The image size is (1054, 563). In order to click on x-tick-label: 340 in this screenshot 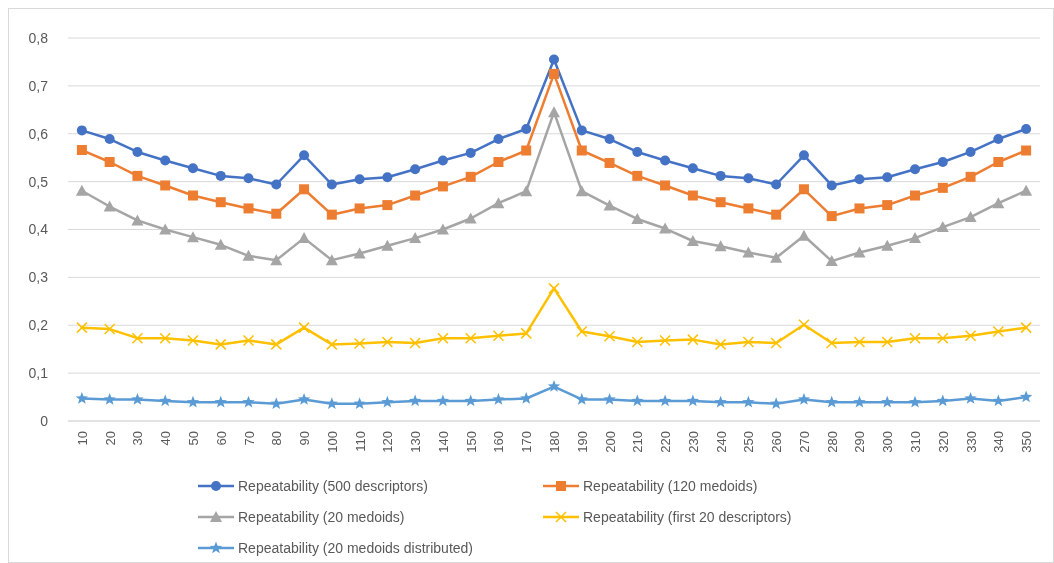, I will do `click(999, 442)`.